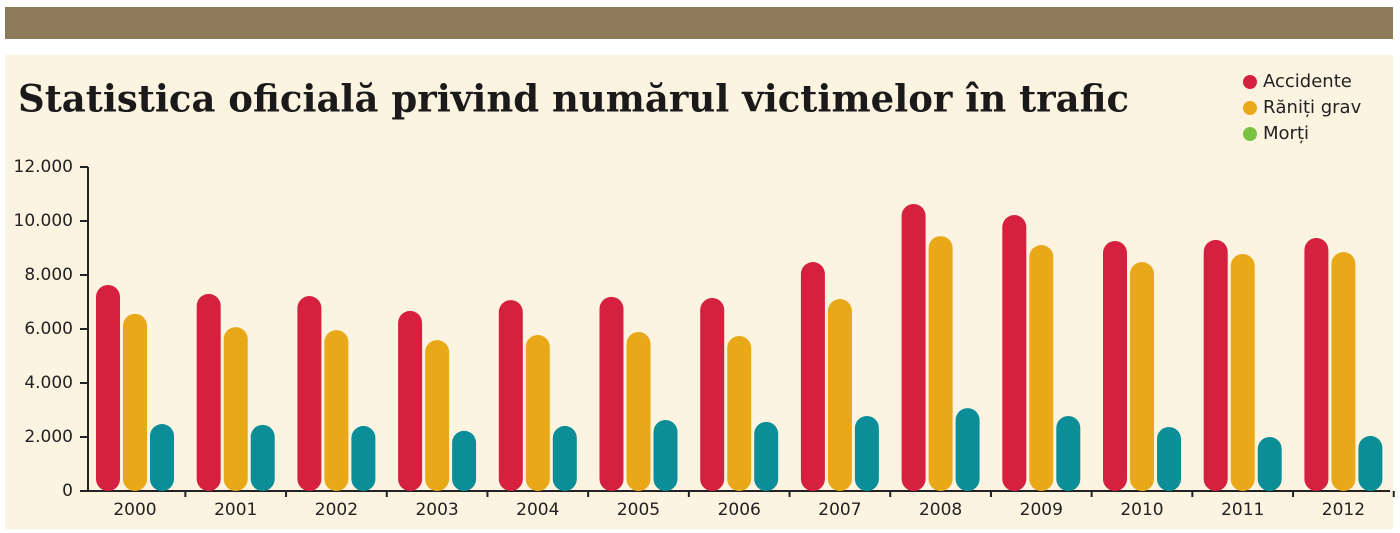 This screenshot has height=533, width=1400. What do you see at coordinates (1041, 510) in the screenshot?
I see `x-tick-label: 2009` at bounding box center [1041, 510].